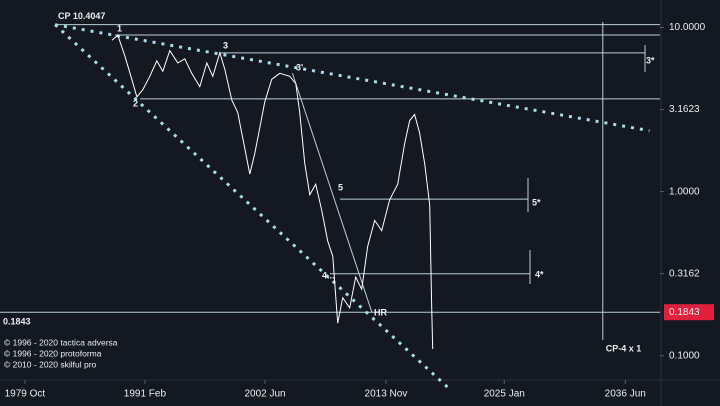 The height and width of the screenshot is (406, 720). What do you see at coordinates (684, 109) in the screenshot?
I see `y-tick-label: 3.1623` at bounding box center [684, 109].